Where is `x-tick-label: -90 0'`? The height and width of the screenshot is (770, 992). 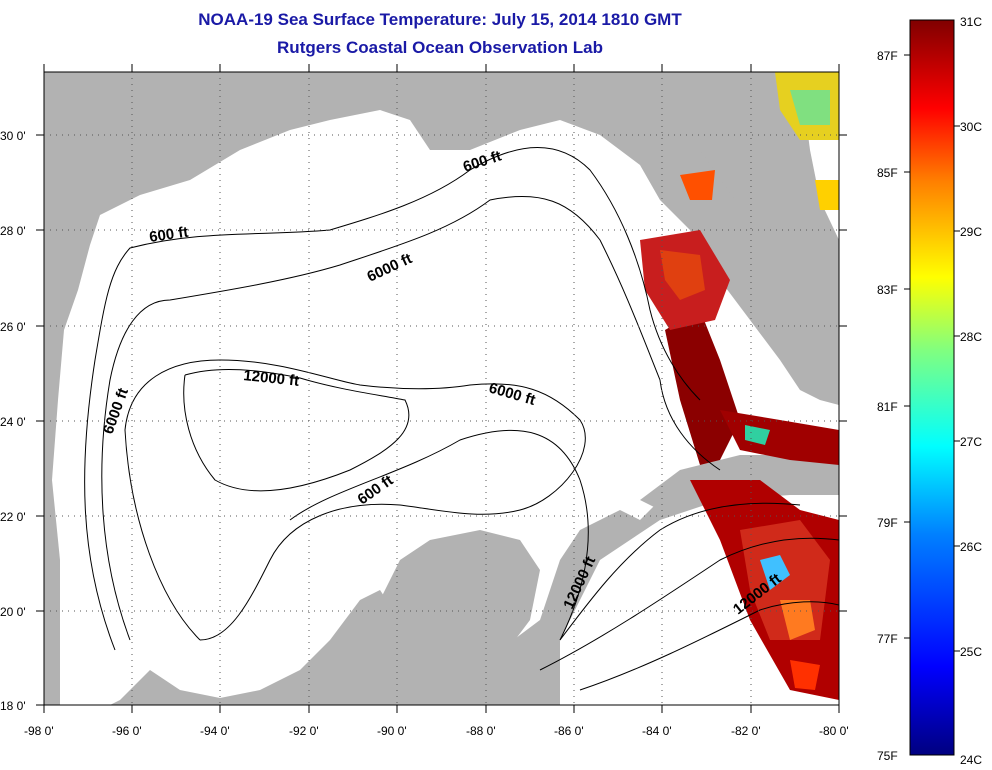 x-tick-label: -90 0' is located at coordinates (392, 731).